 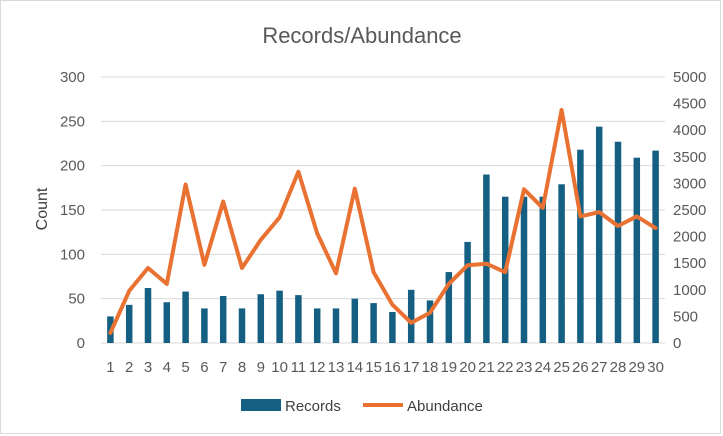 I want to click on x-tick-label: 23, so click(x=524, y=367).